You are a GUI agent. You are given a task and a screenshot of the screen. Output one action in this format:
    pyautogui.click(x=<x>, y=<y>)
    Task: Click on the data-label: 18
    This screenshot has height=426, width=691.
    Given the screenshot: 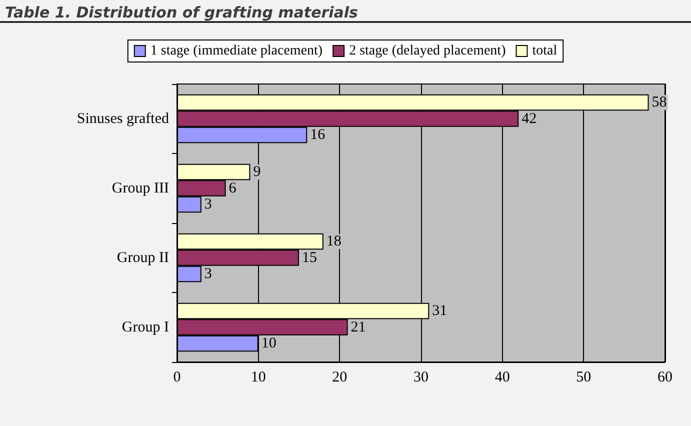 What is the action you would take?
    pyautogui.click(x=334, y=242)
    